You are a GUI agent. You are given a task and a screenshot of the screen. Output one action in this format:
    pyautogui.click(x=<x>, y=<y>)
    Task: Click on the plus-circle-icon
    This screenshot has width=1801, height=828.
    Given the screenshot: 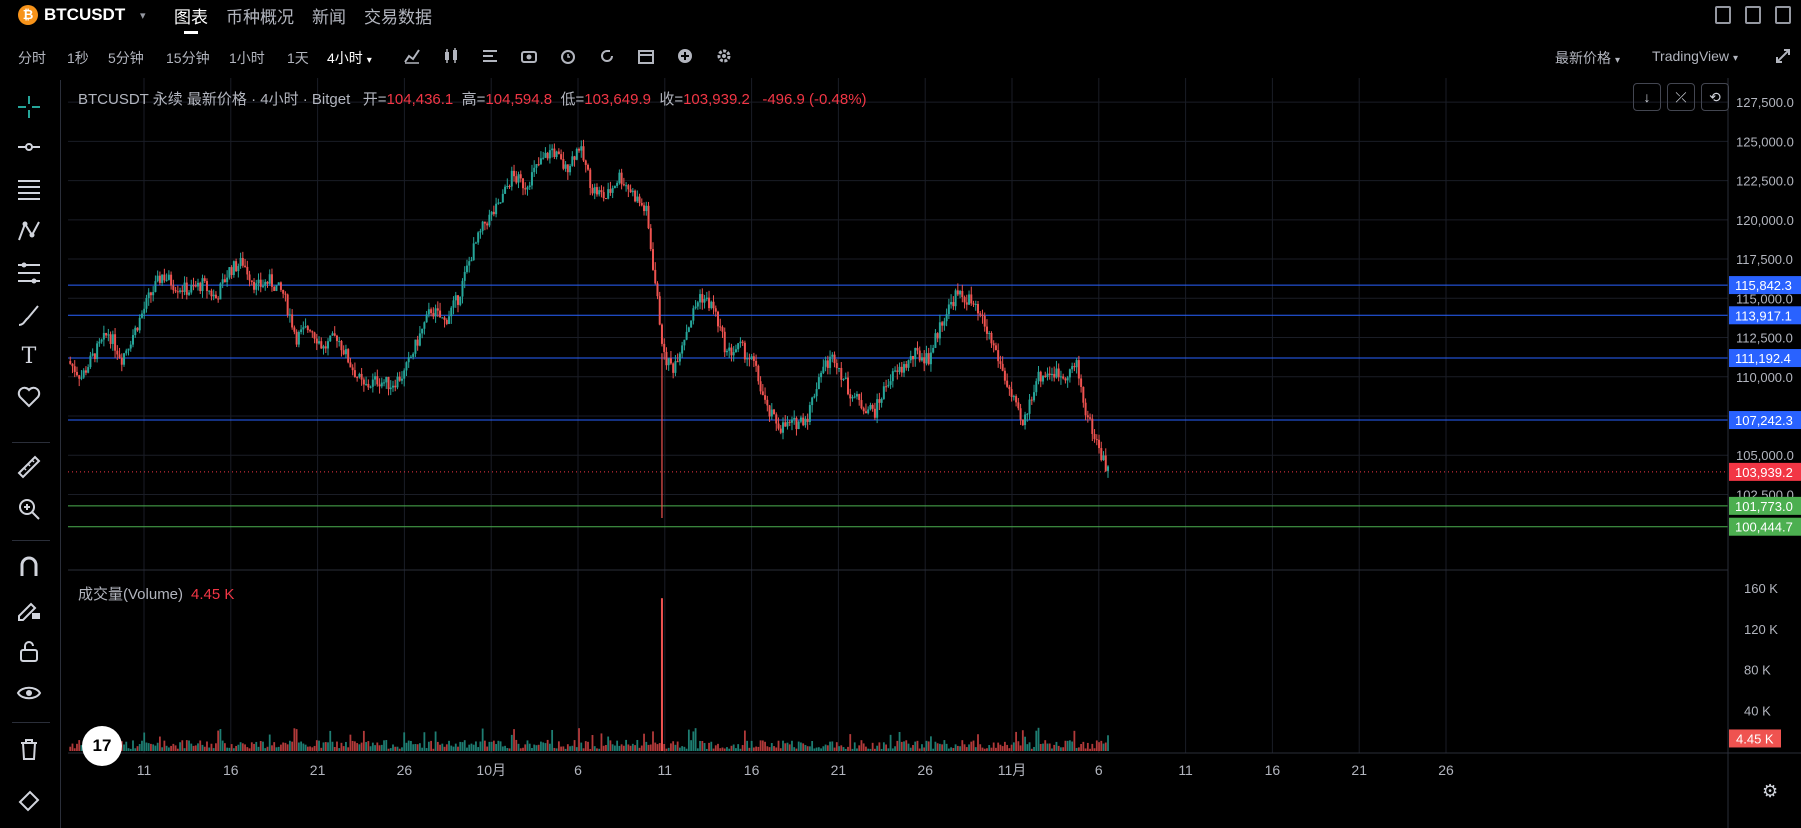 What is the action you would take?
    pyautogui.click(x=685, y=57)
    